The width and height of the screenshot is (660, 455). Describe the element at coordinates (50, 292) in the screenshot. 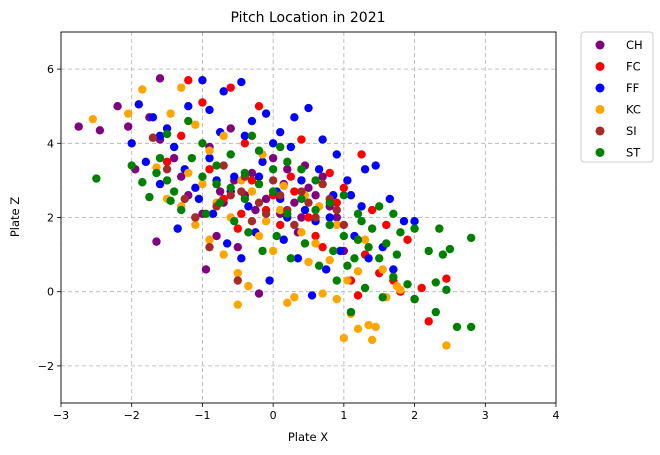

I see `y-tick-label: 0` at that location.